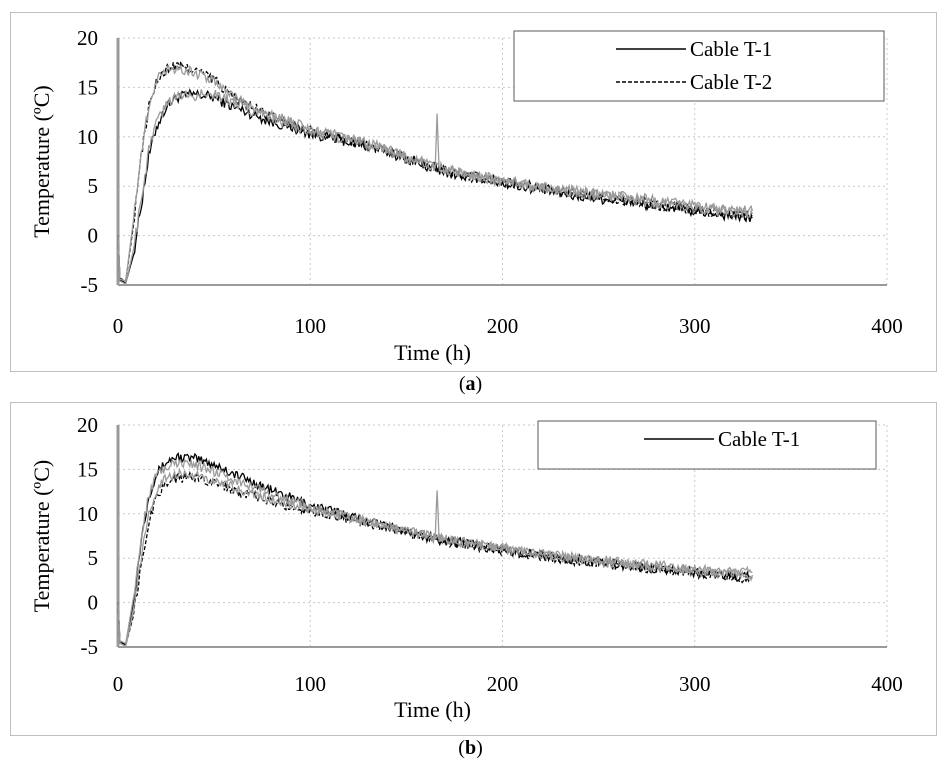 The image size is (941, 762). Describe the element at coordinates (87, 87) in the screenshot. I see `chart-a-y-tick-label: 15` at that location.